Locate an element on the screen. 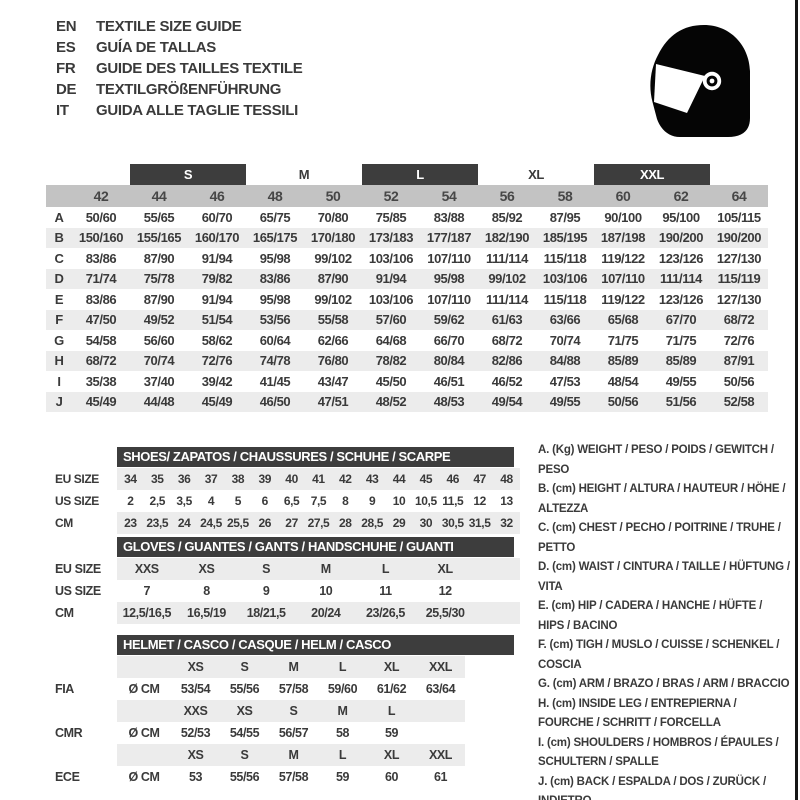 The height and width of the screenshot is (800, 800). measurement-cell: 58/62 is located at coordinates (217, 340).